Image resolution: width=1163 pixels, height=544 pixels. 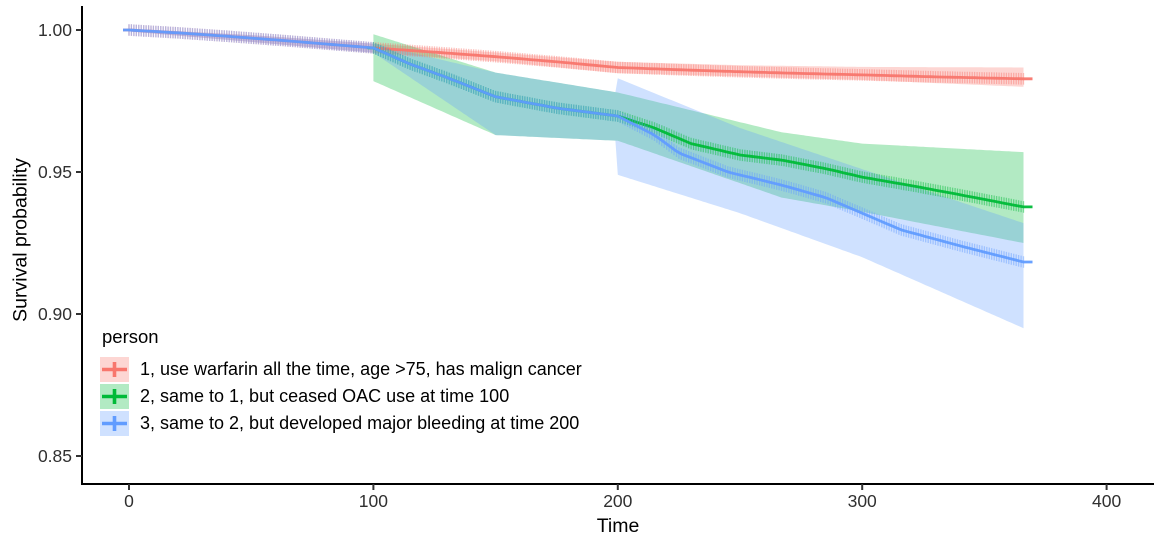 I want to click on legend-title: person, so click(x=130, y=336).